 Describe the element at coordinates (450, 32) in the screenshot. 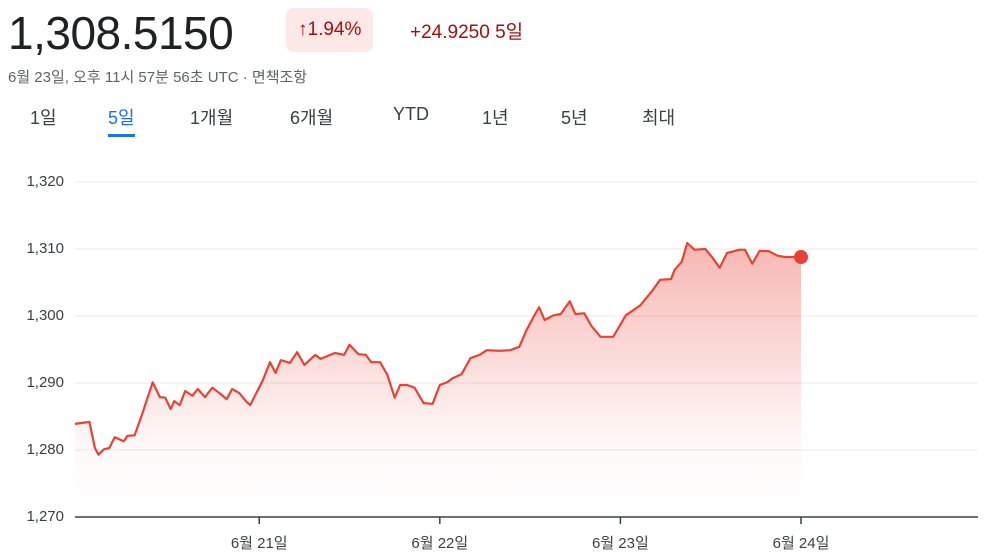

I see `change-value: +24.9250` at that location.